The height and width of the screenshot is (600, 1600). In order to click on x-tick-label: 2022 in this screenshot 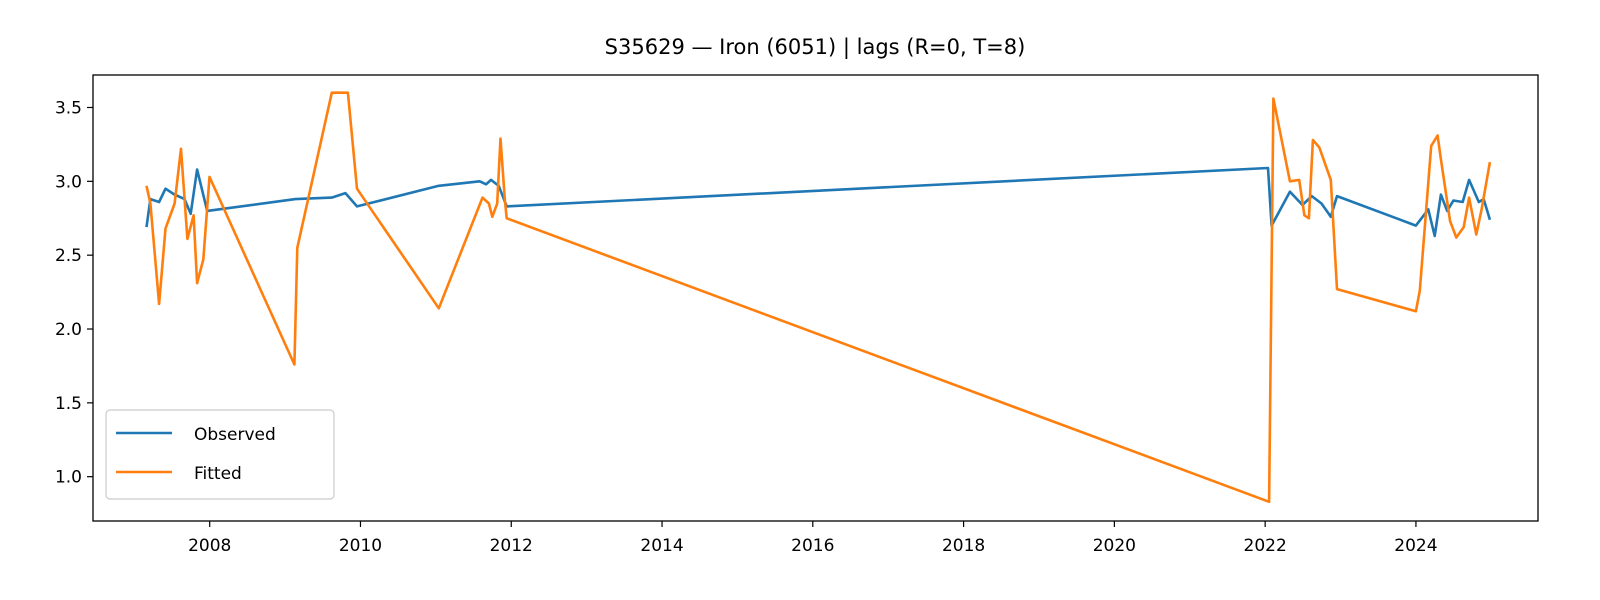, I will do `click(1265, 546)`.